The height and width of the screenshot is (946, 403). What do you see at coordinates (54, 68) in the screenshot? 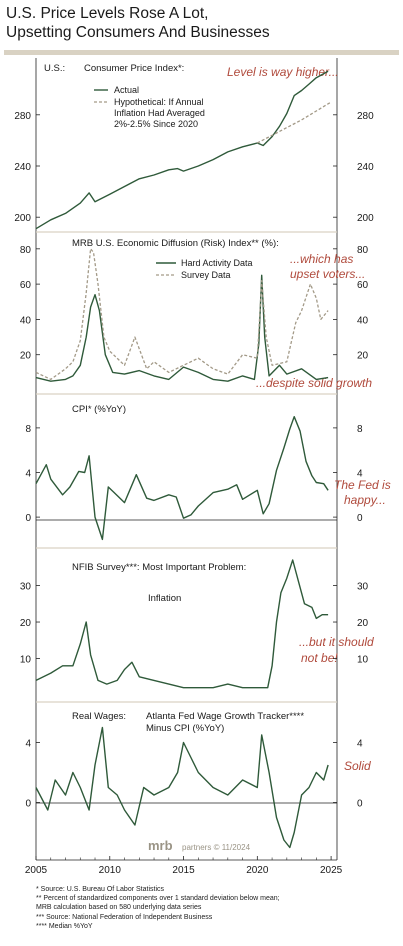
I see `p1-country-label: U.S.:` at bounding box center [54, 68].